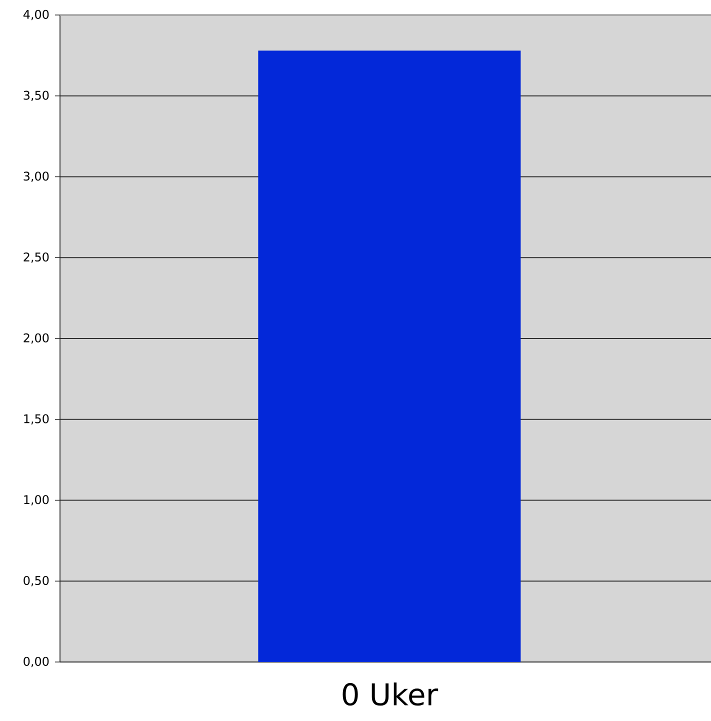 This screenshot has height=721, width=711. Describe the element at coordinates (36, 662) in the screenshot. I see `y-tick-label: 0,00` at that location.